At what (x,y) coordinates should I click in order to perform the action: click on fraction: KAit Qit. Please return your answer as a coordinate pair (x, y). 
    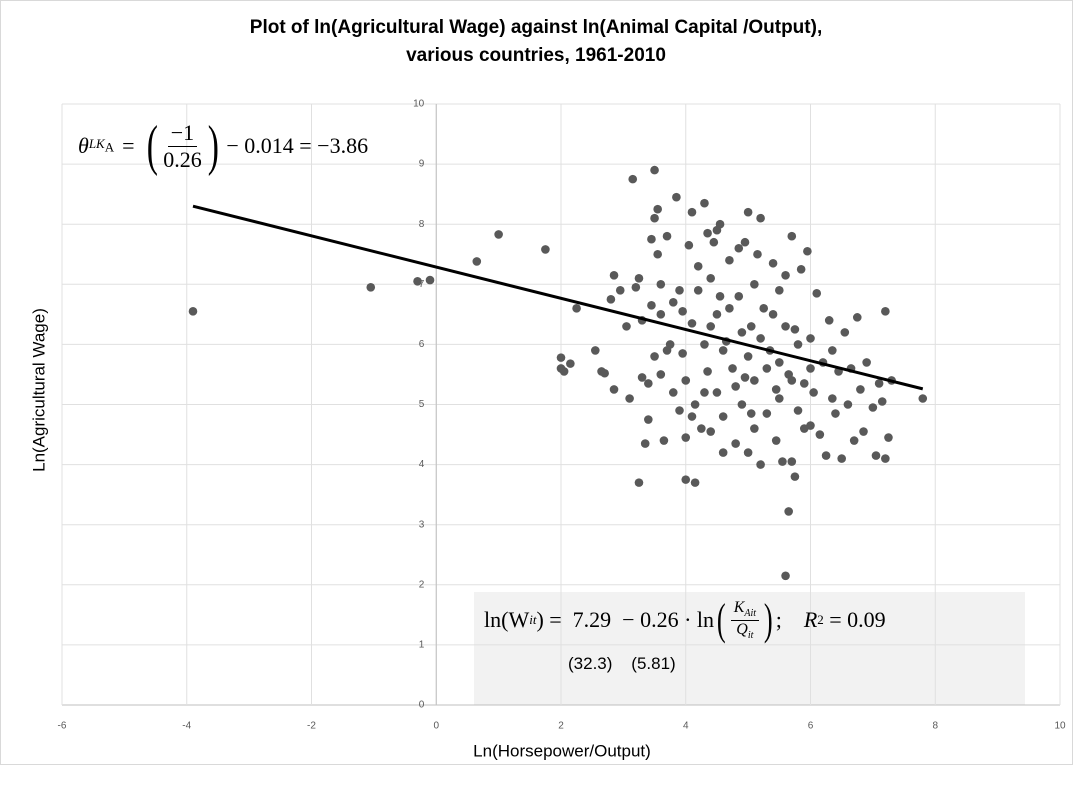
    Looking at the image, I should click on (745, 620).